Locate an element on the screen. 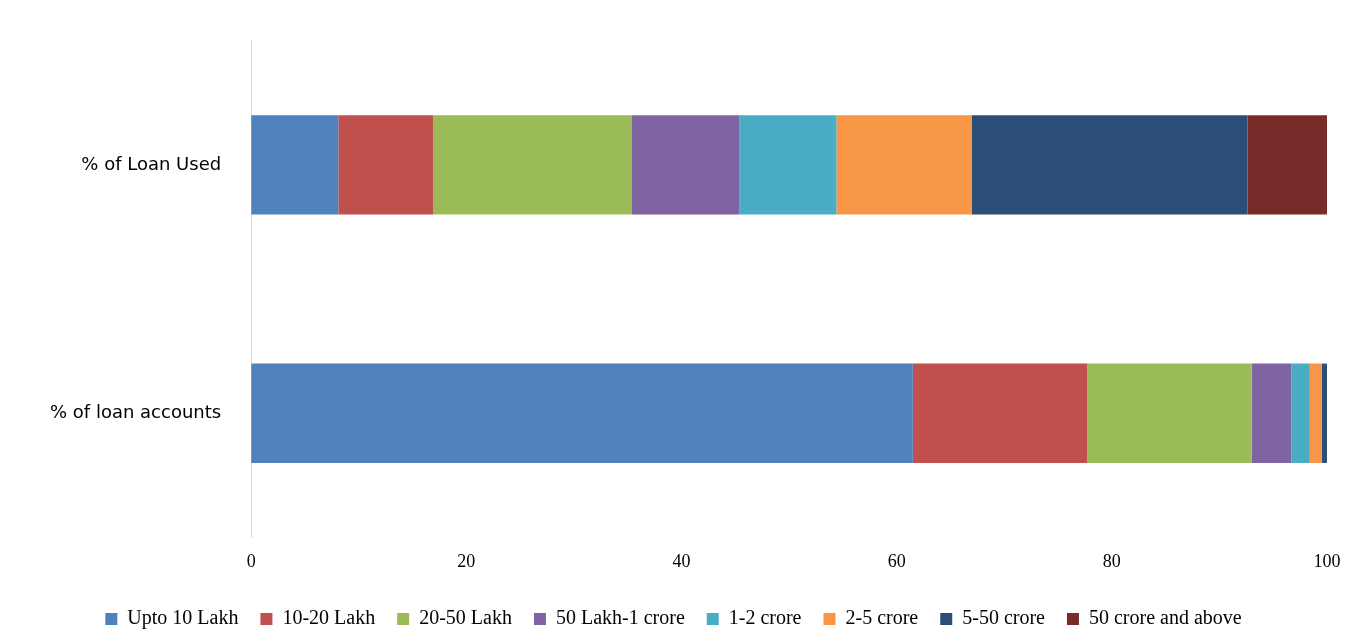 Image resolution: width=1357 pixels, height=644 pixels. legend-label: 50 crore and above is located at coordinates (1165, 617).